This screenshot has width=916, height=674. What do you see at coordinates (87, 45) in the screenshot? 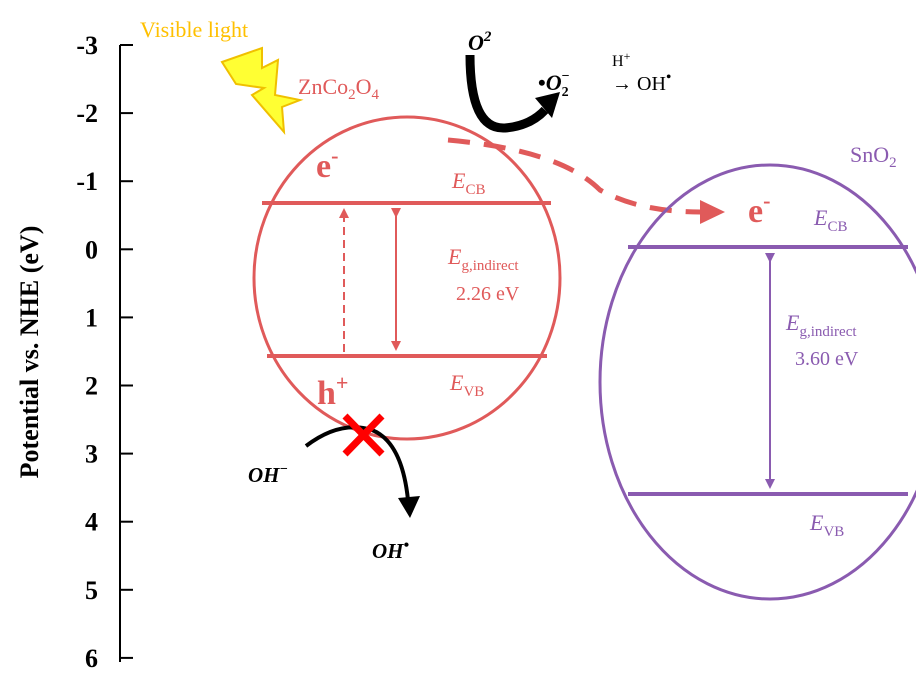
I see `y-tick-label: -3` at bounding box center [87, 45].